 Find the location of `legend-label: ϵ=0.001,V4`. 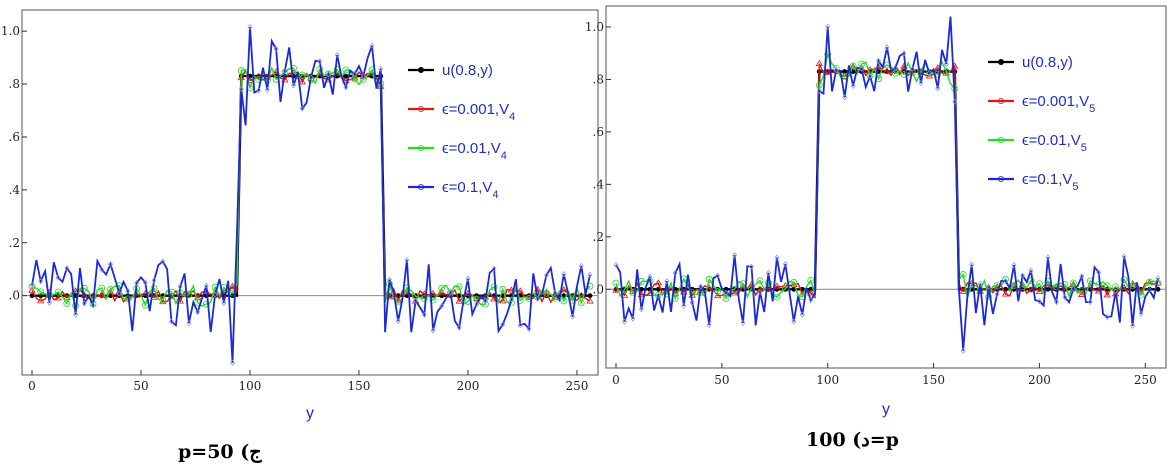

legend-label: ϵ=0.001,V4 is located at coordinates (478, 112).